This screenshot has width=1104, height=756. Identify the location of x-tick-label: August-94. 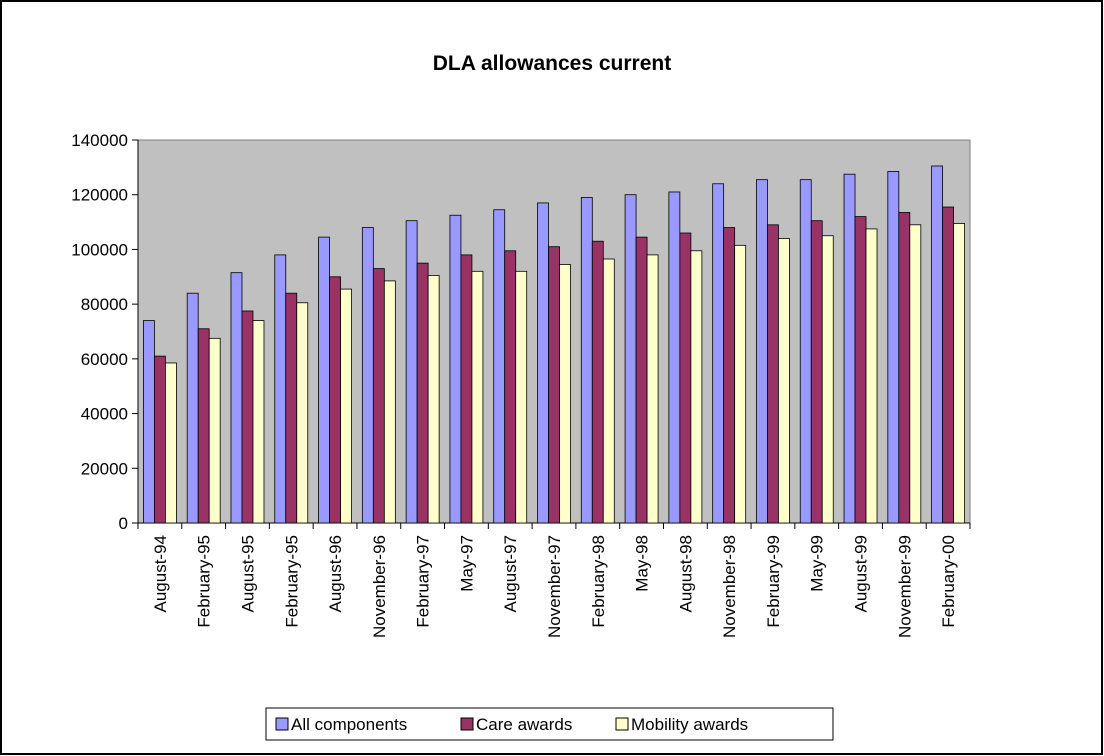
(160, 574).